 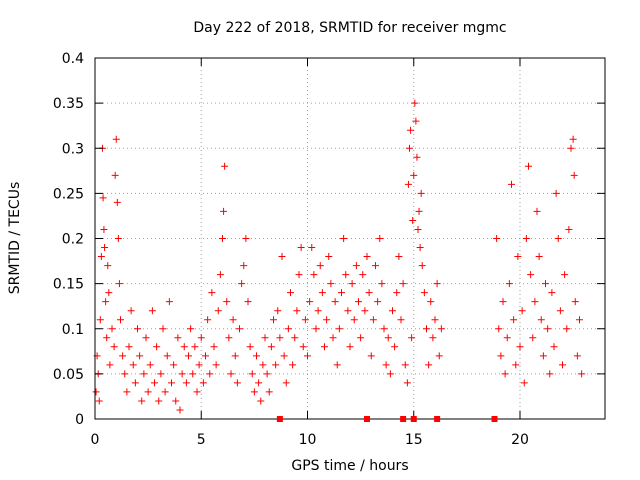 What do you see at coordinates (414, 440) in the screenshot?
I see `x-tick-label: 15` at bounding box center [414, 440].